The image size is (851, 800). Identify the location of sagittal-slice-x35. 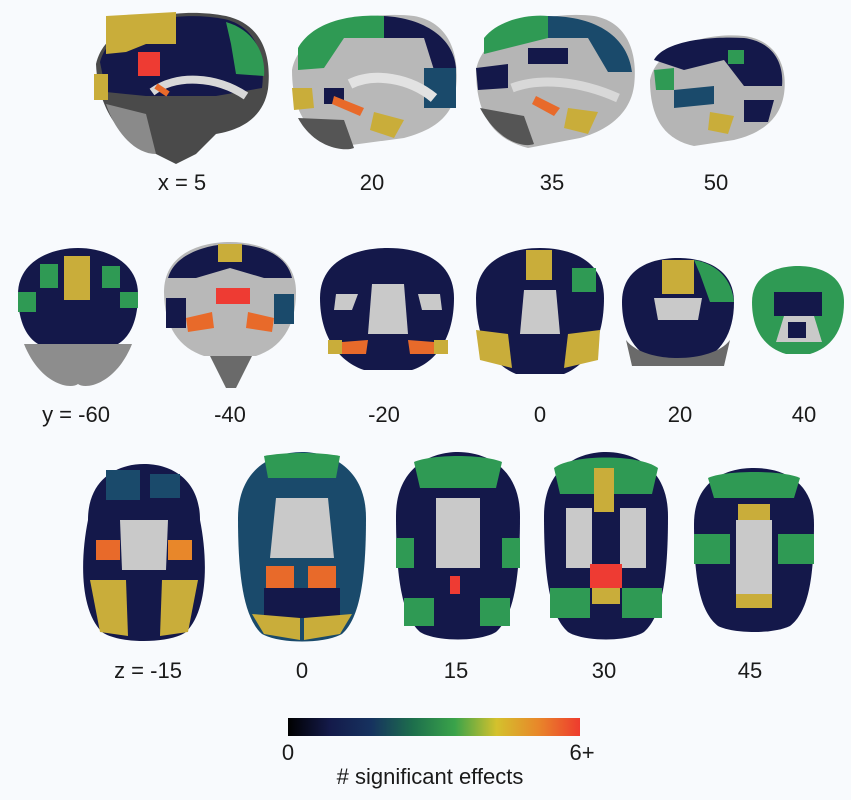
(555, 81).